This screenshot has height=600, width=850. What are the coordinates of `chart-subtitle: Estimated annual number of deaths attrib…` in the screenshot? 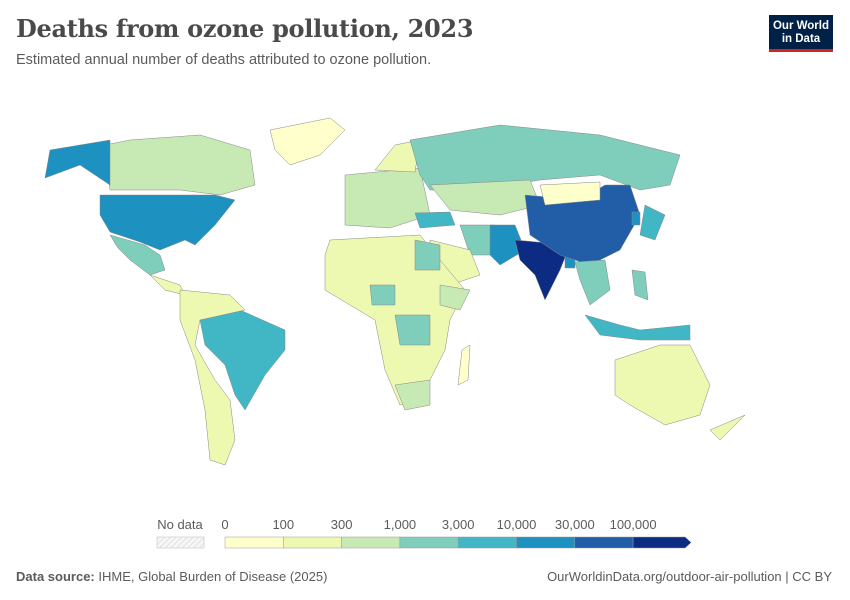 It's located at (224, 60).